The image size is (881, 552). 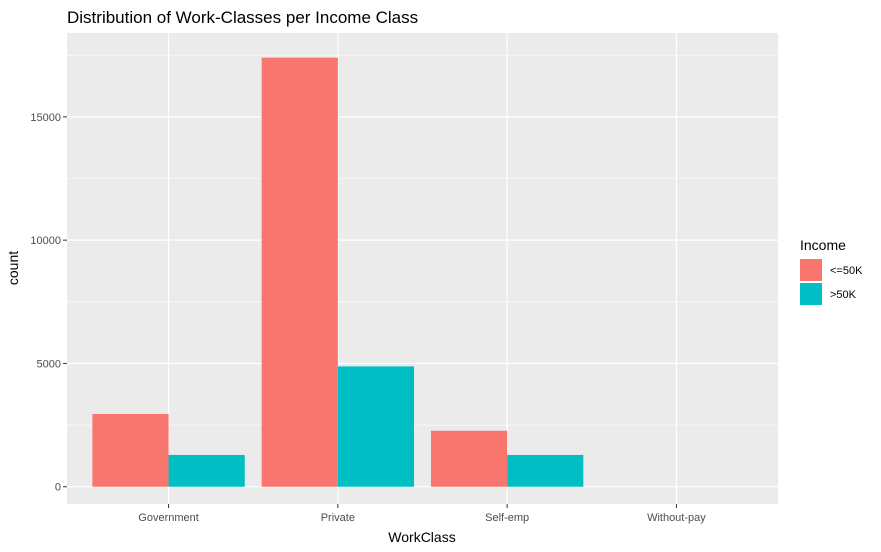 I want to click on x-tick-label: Private, so click(x=338, y=518).